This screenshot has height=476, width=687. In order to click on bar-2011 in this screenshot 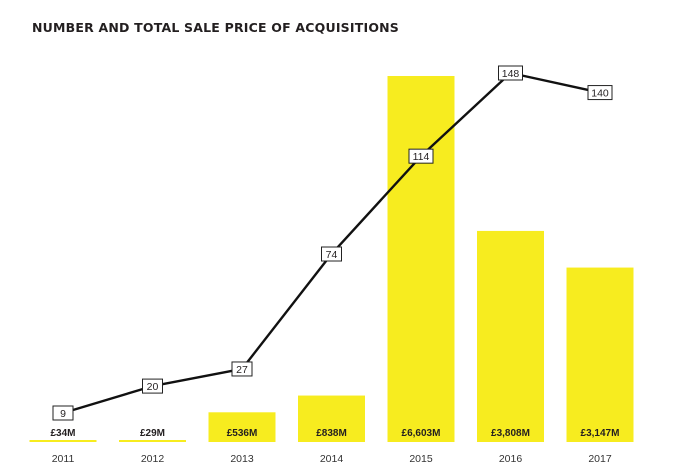, I will do `click(63, 441)`.